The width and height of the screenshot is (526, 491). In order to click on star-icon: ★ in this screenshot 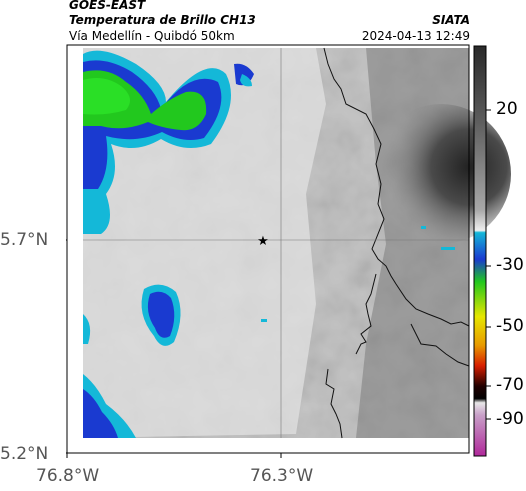, I will do `click(263, 241)`.